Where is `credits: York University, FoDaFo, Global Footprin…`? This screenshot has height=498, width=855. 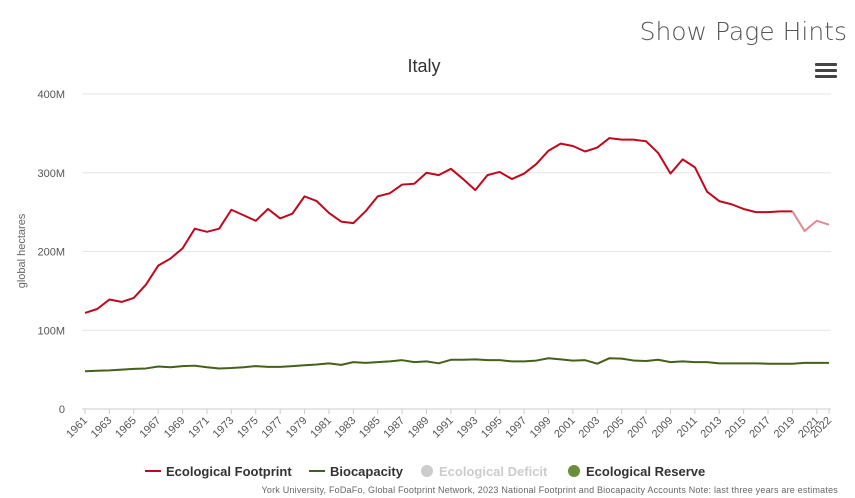
credits: York University, FoDaFo, Global Footprin… is located at coordinates (549, 490).